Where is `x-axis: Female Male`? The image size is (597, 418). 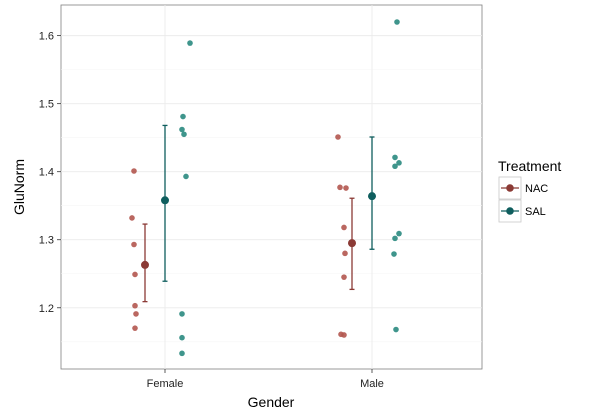 x-axis: Female Male is located at coordinates (265, 379).